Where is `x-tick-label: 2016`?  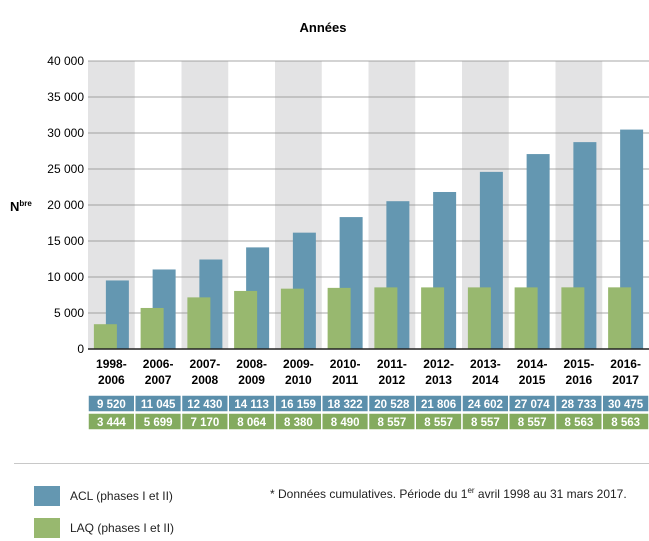
x-tick-label: 2016 is located at coordinates (579, 380).